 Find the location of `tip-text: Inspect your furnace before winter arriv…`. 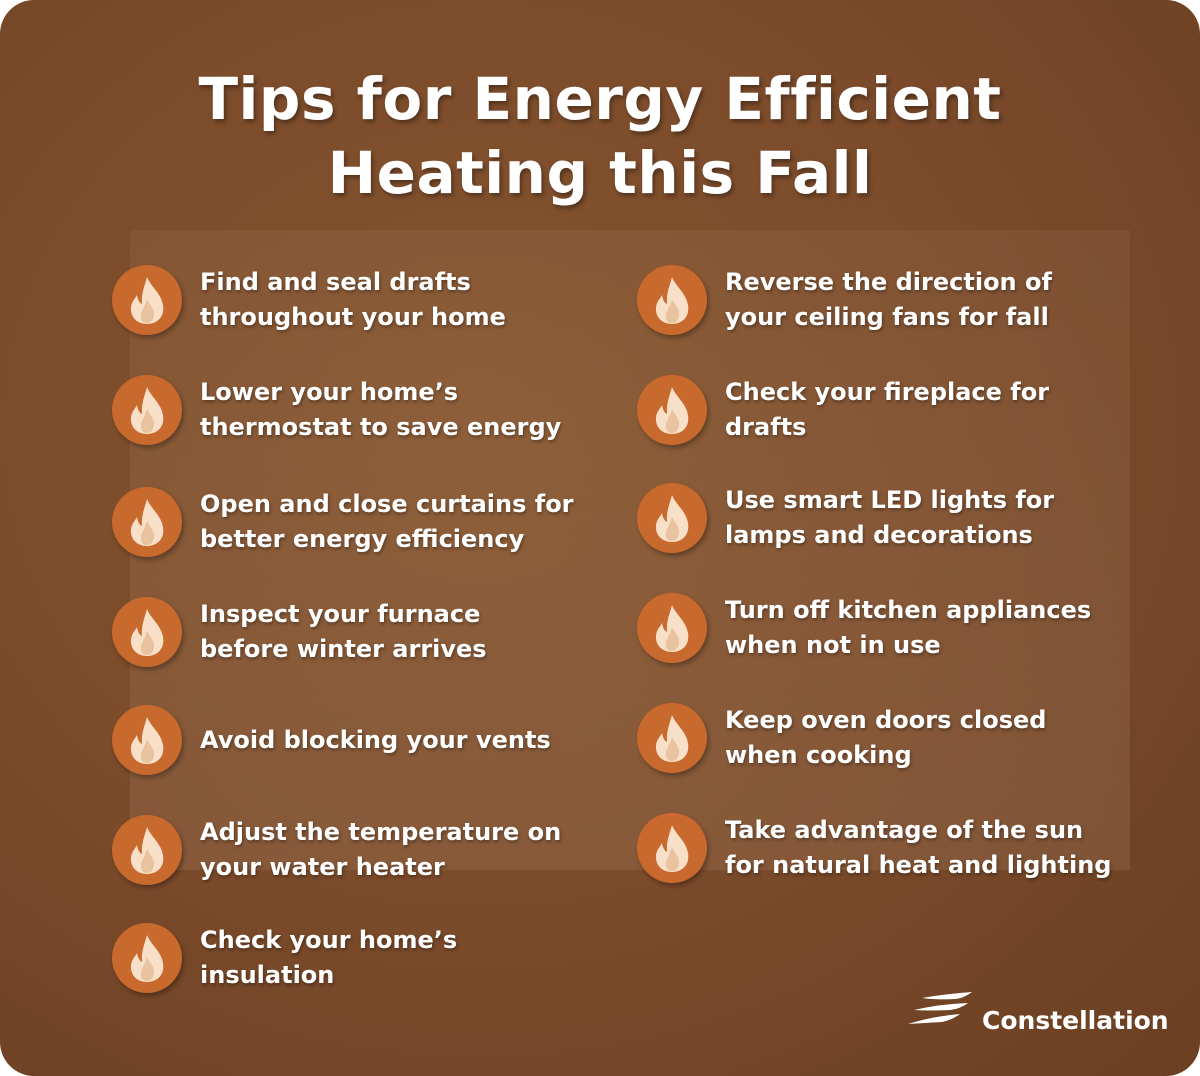

tip-text: Inspect your furnace before winter arriv… is located at coordinates (343, 631).